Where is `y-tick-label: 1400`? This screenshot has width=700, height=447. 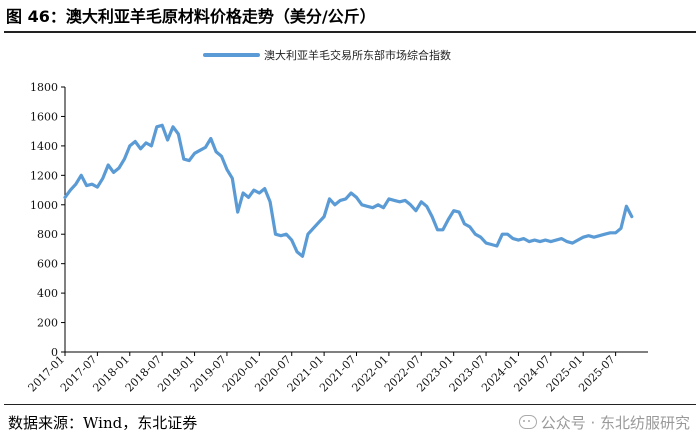 y-tick-label: 1400 is located at coordinates (44, 146).